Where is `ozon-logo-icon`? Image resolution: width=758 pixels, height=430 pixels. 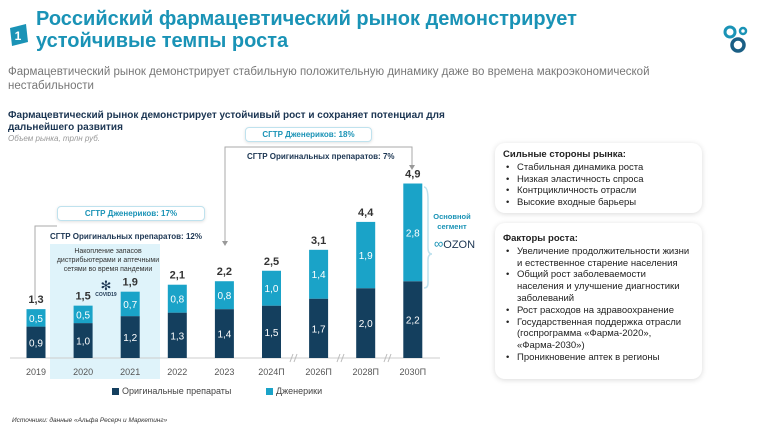
ozon-logo-icon is located at coordinates (735, 39).